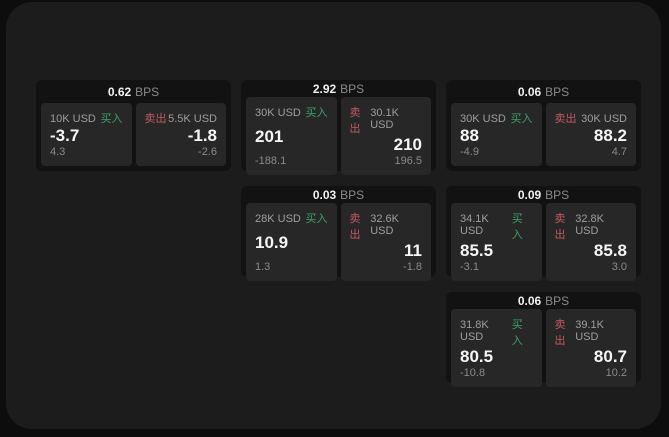 The image size is (669, 437). I want to click on buy-label-row: 10K USD 买入, so click(86, 118).